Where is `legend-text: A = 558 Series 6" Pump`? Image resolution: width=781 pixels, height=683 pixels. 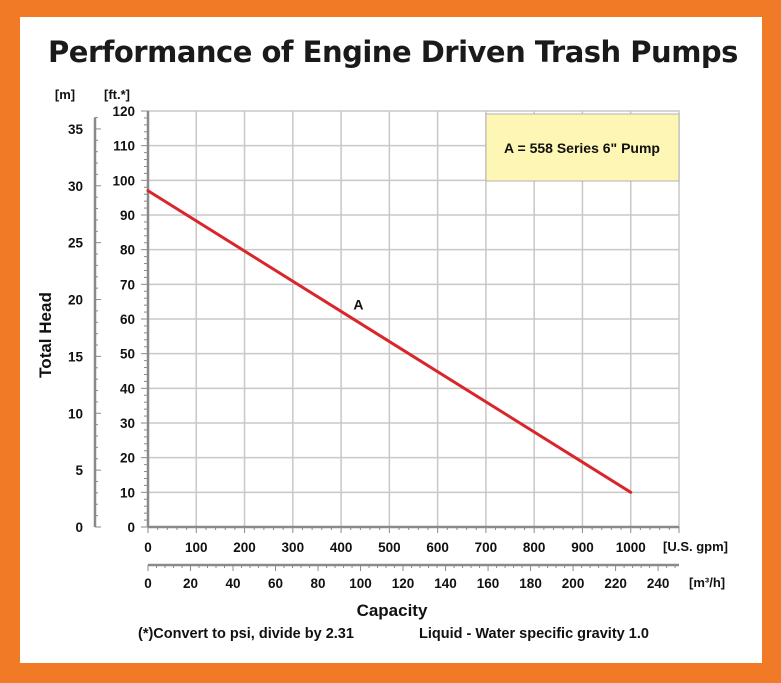
legend-text: A = 558 Series 6" Pump is located at coordinates (582, 148).